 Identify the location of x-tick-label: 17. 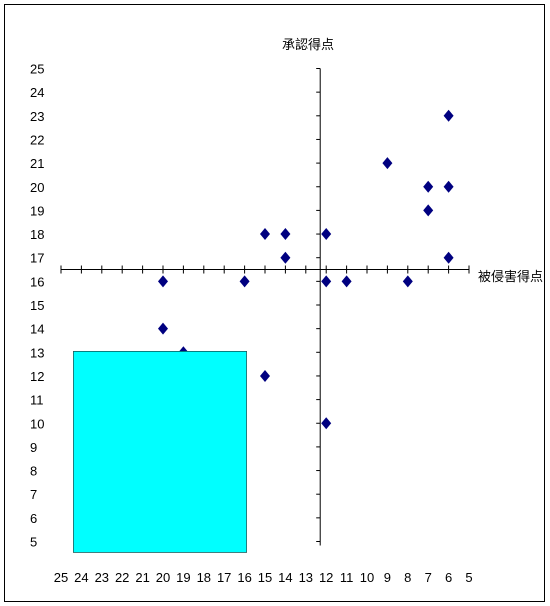
(224, 577).